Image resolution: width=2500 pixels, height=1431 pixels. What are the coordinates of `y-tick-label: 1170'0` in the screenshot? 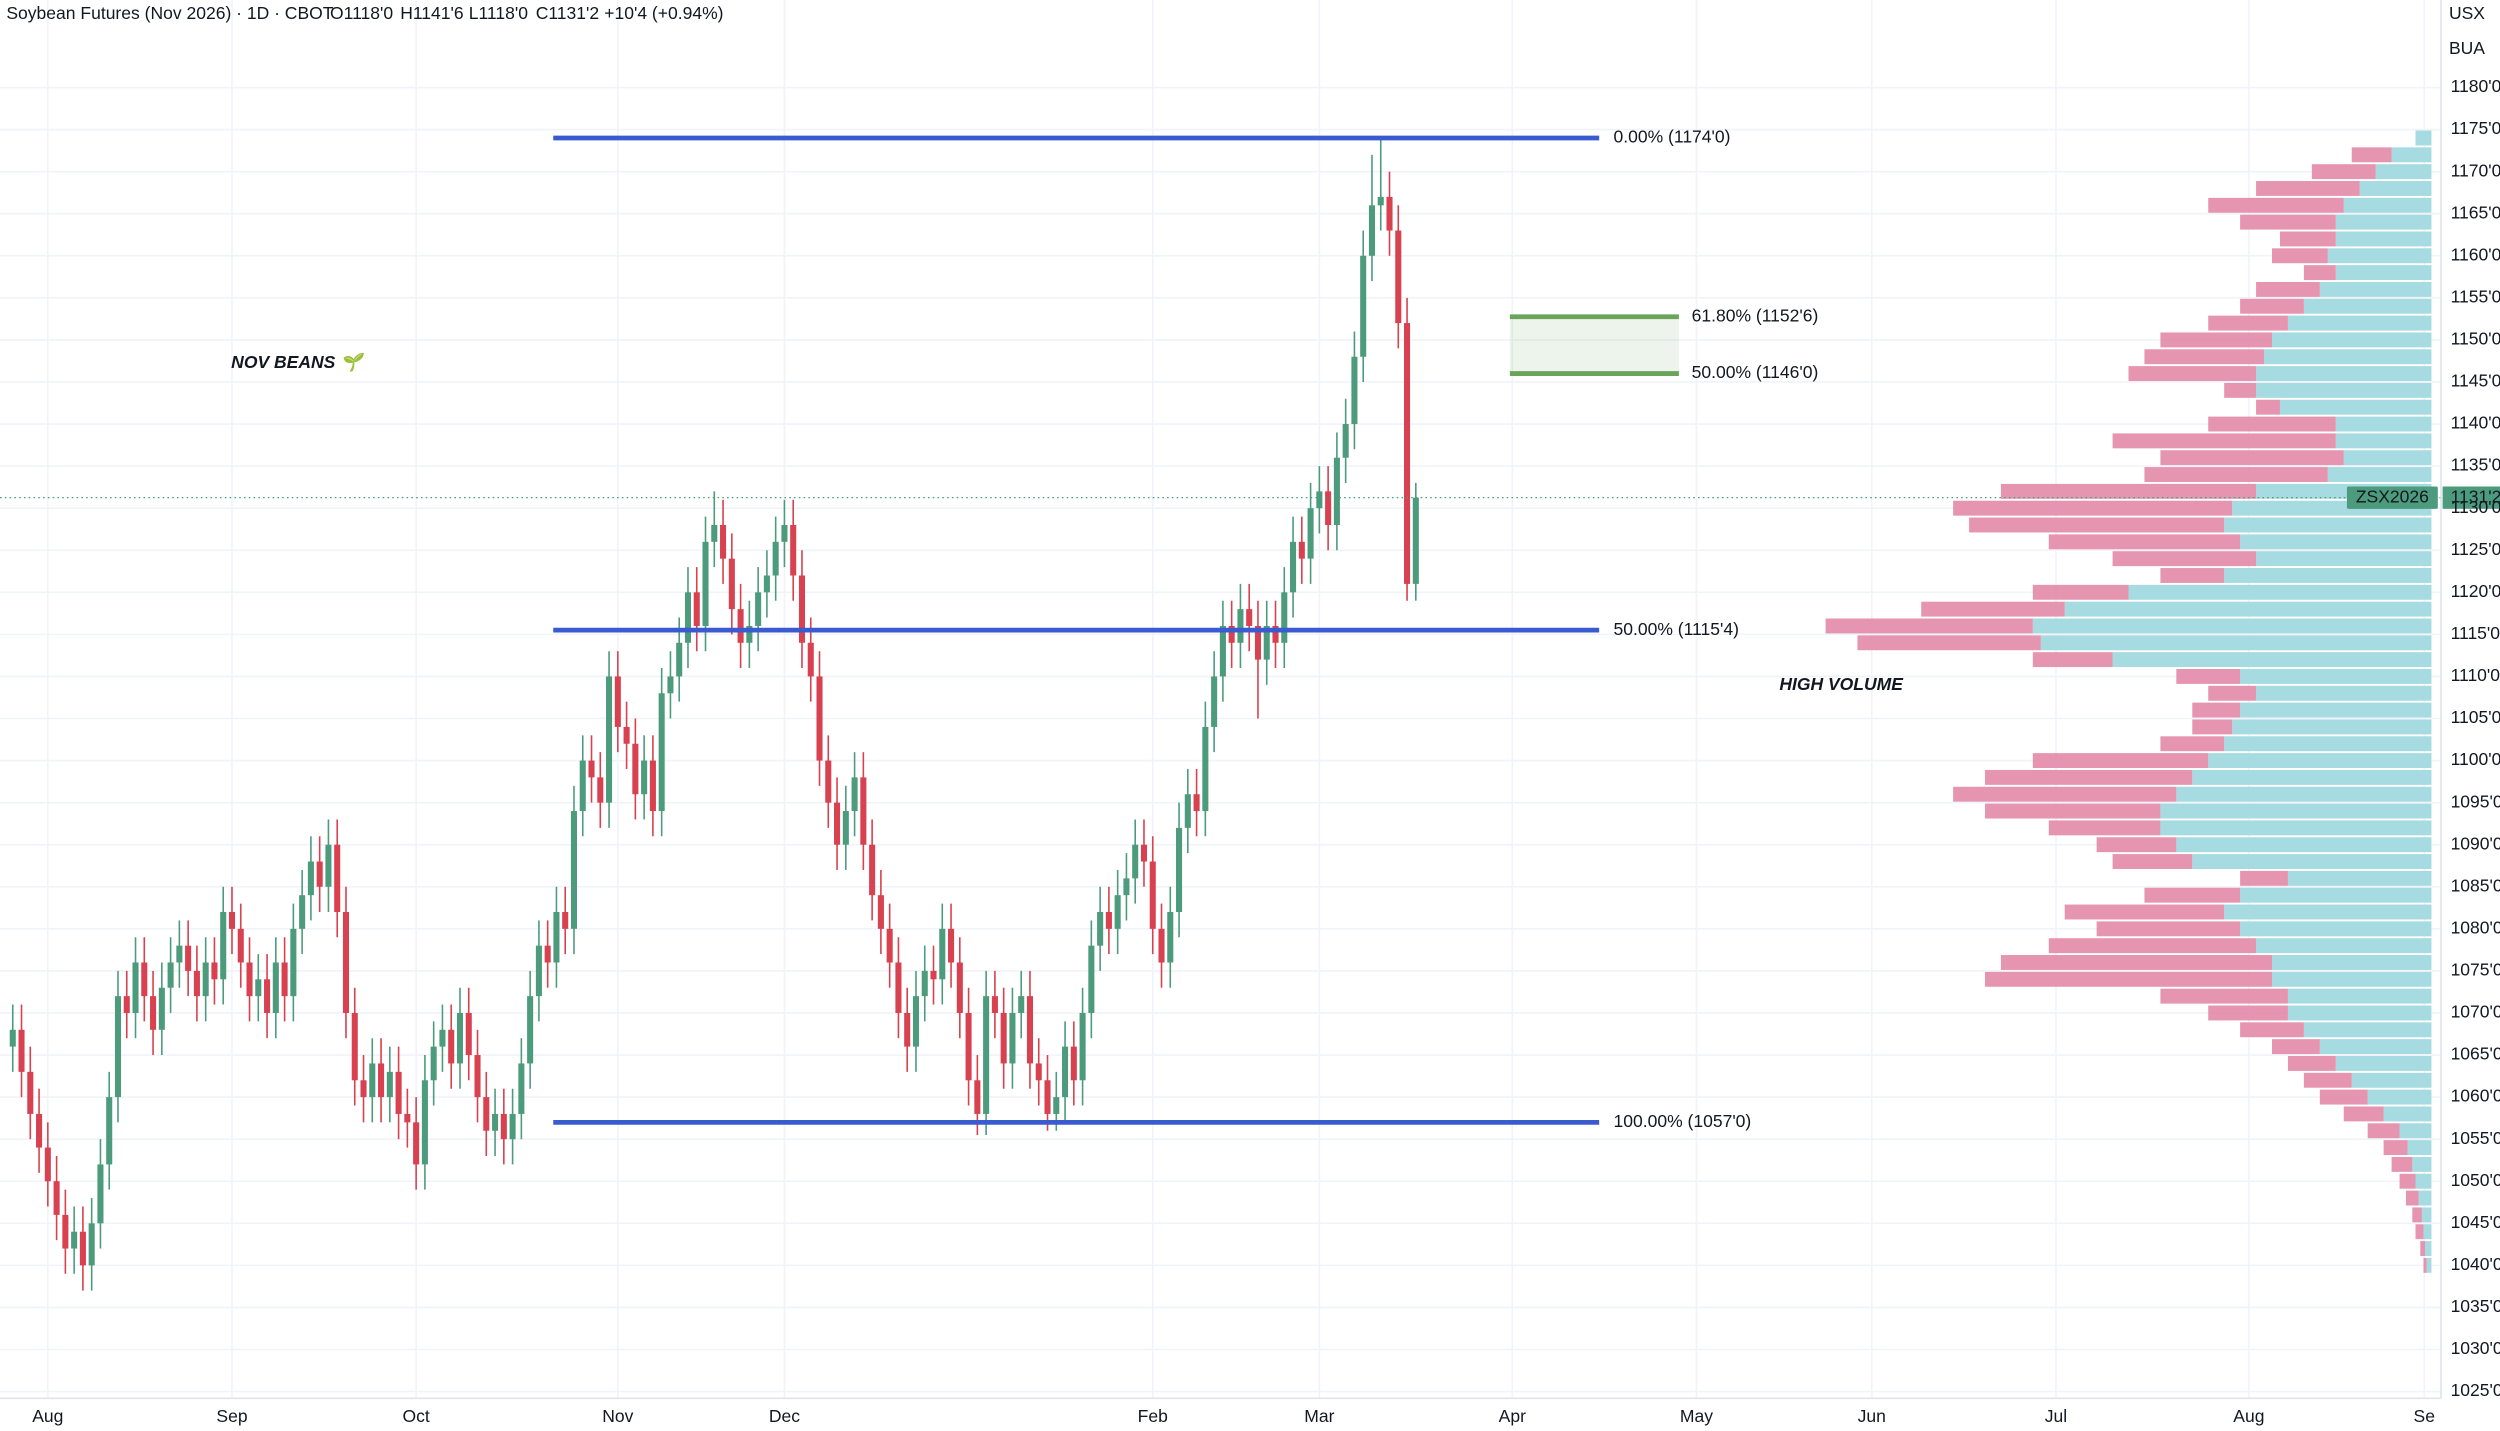 It's located at (2475, 170).